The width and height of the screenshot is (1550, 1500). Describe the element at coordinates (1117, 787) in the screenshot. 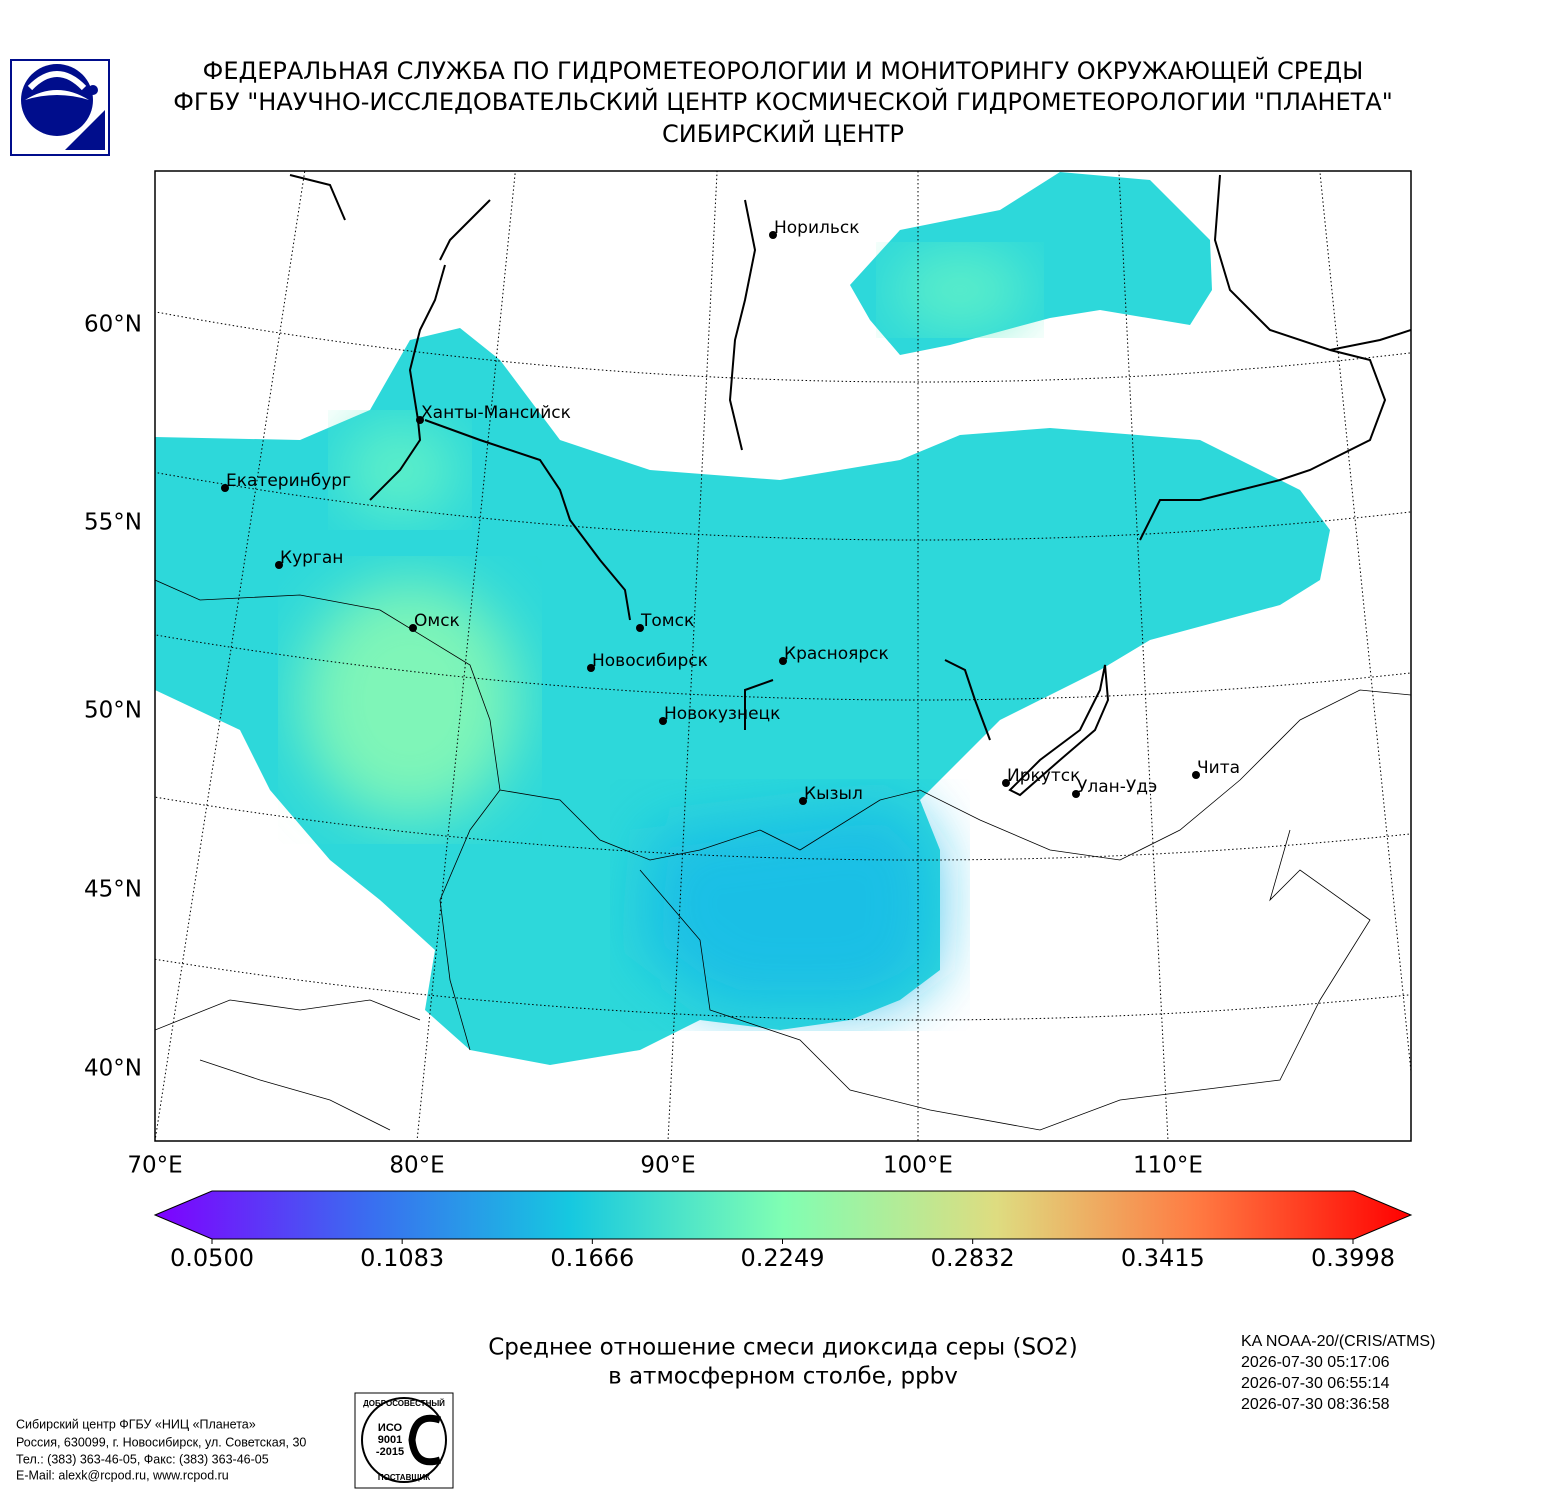

I see `city-label: Улан-Удэ` at that location.